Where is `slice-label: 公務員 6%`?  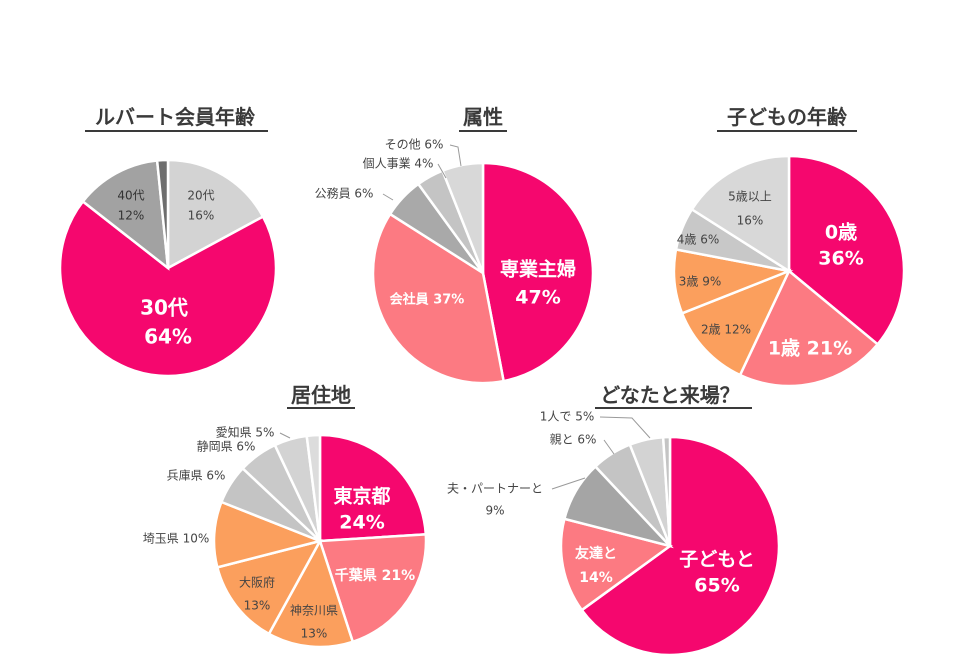
slice-label: 公務員 6% is located at coordinates (344, 194).